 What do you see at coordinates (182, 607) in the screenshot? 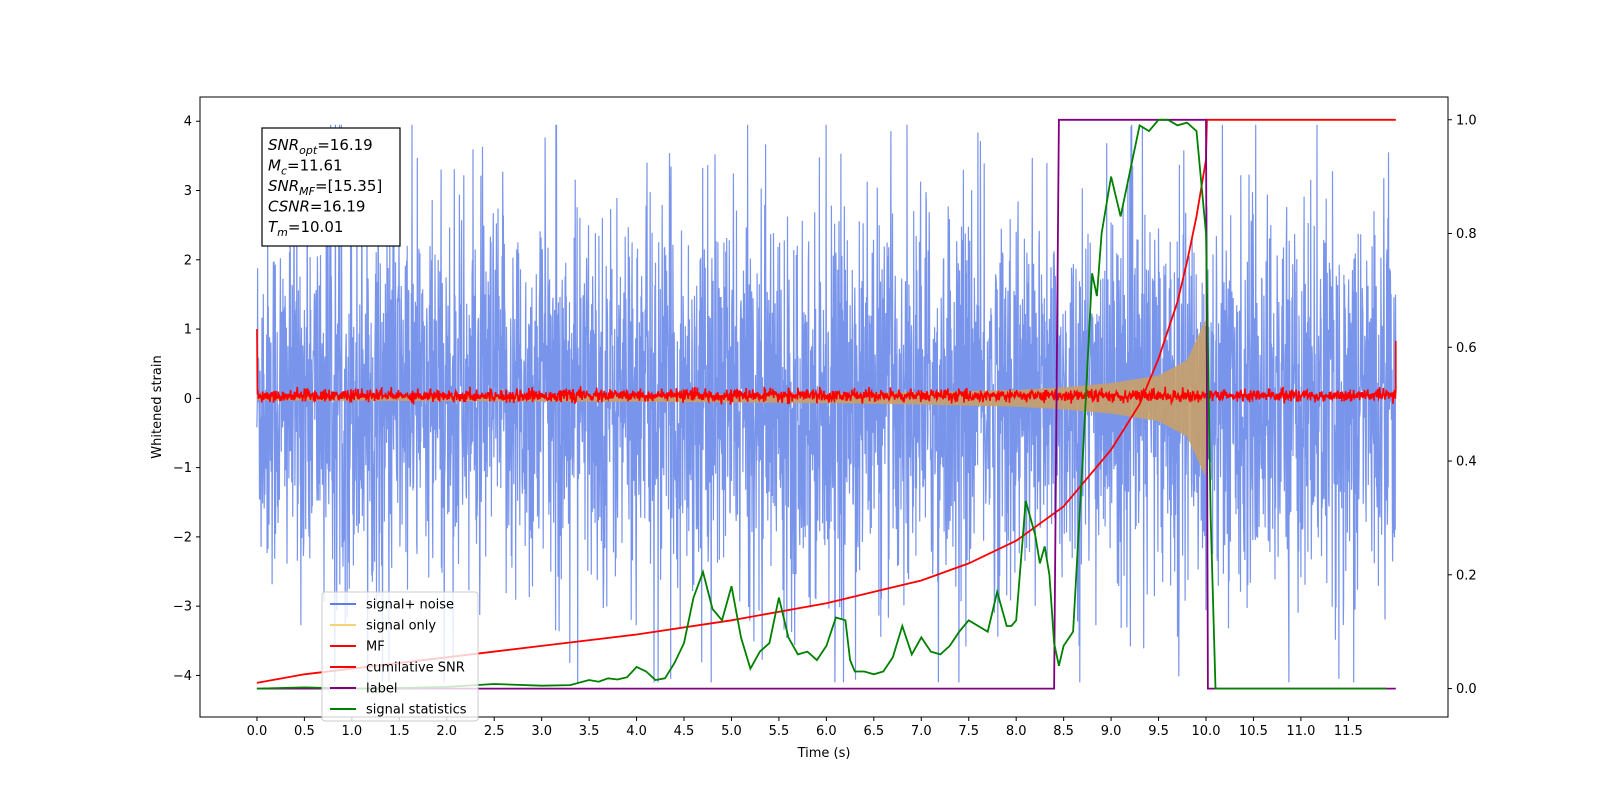
I see `y-tick-label: −3` at bounding box center [182, 607].